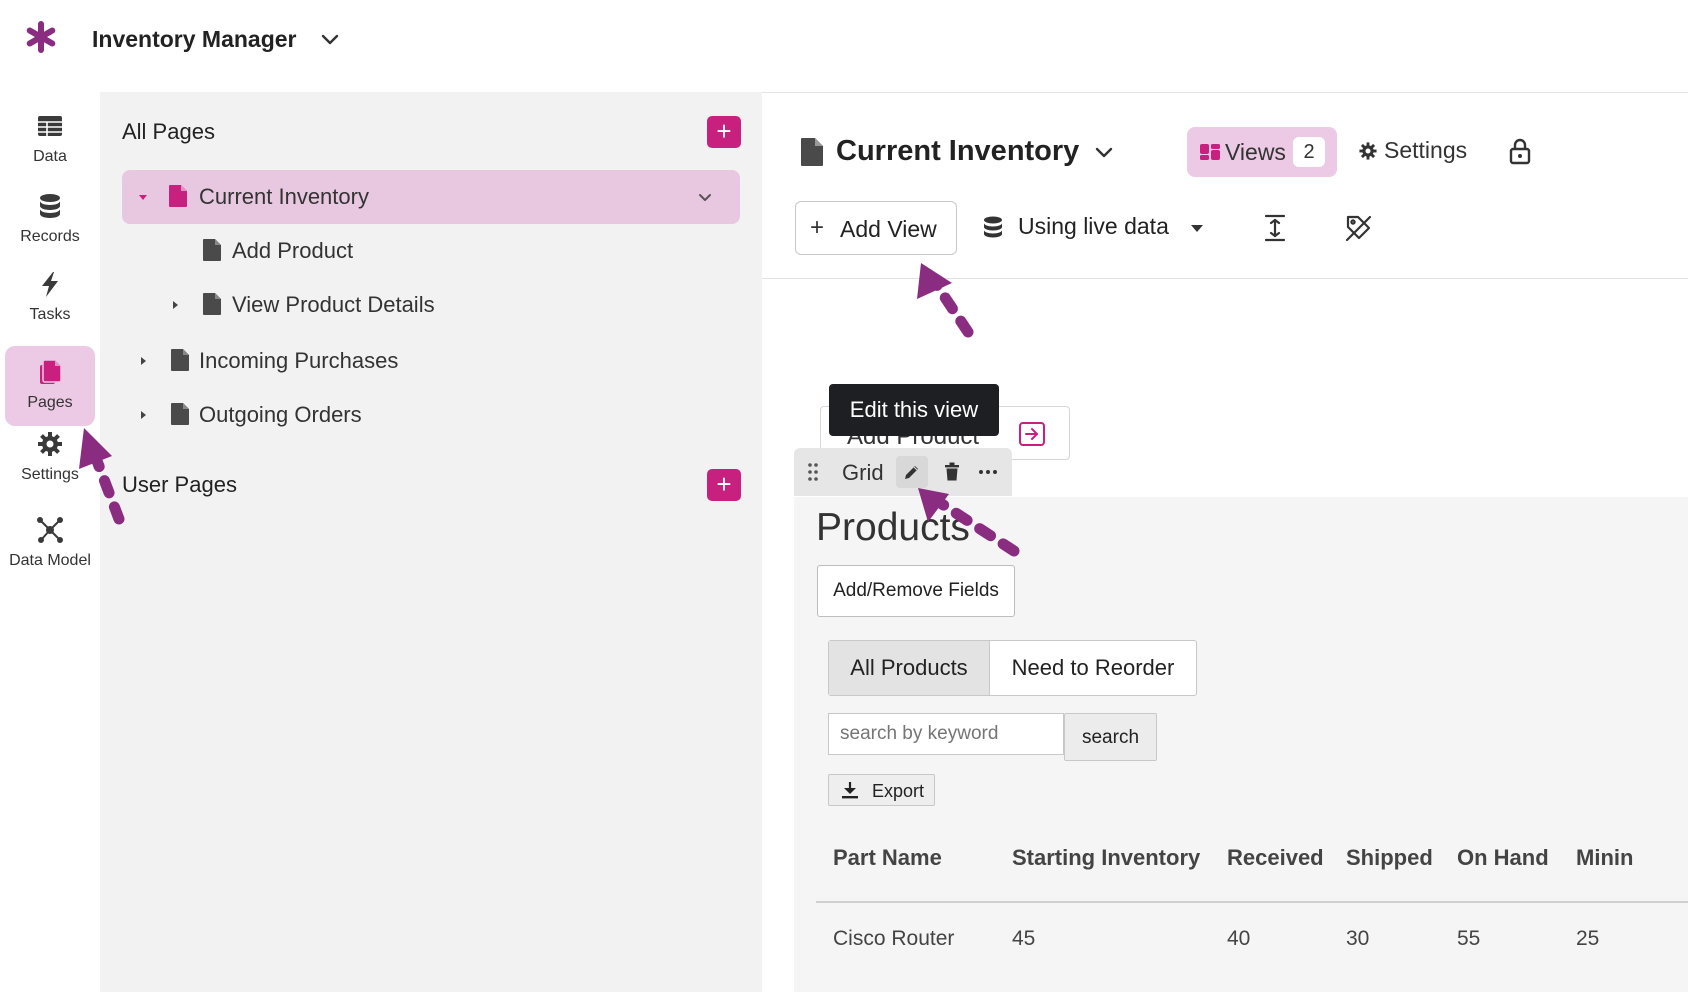  Describe the element at coordinates (1239, 938) in the screenshot. I see `table-cell: 40` at that location.